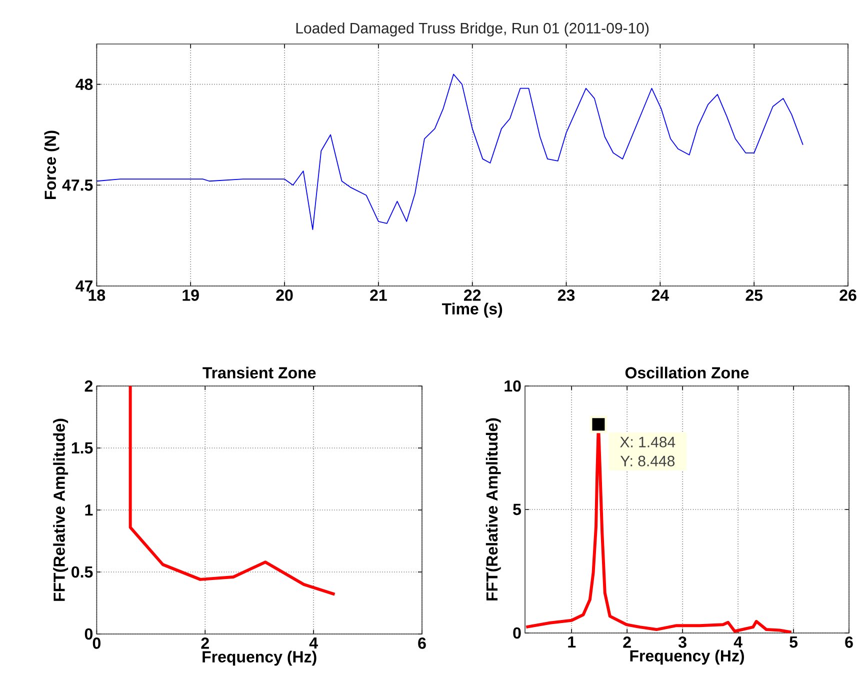  What do you see at coordinates (512, 386) in the screenshot?
I see `y-tick-label: 10` at bounding box center [512, 386].